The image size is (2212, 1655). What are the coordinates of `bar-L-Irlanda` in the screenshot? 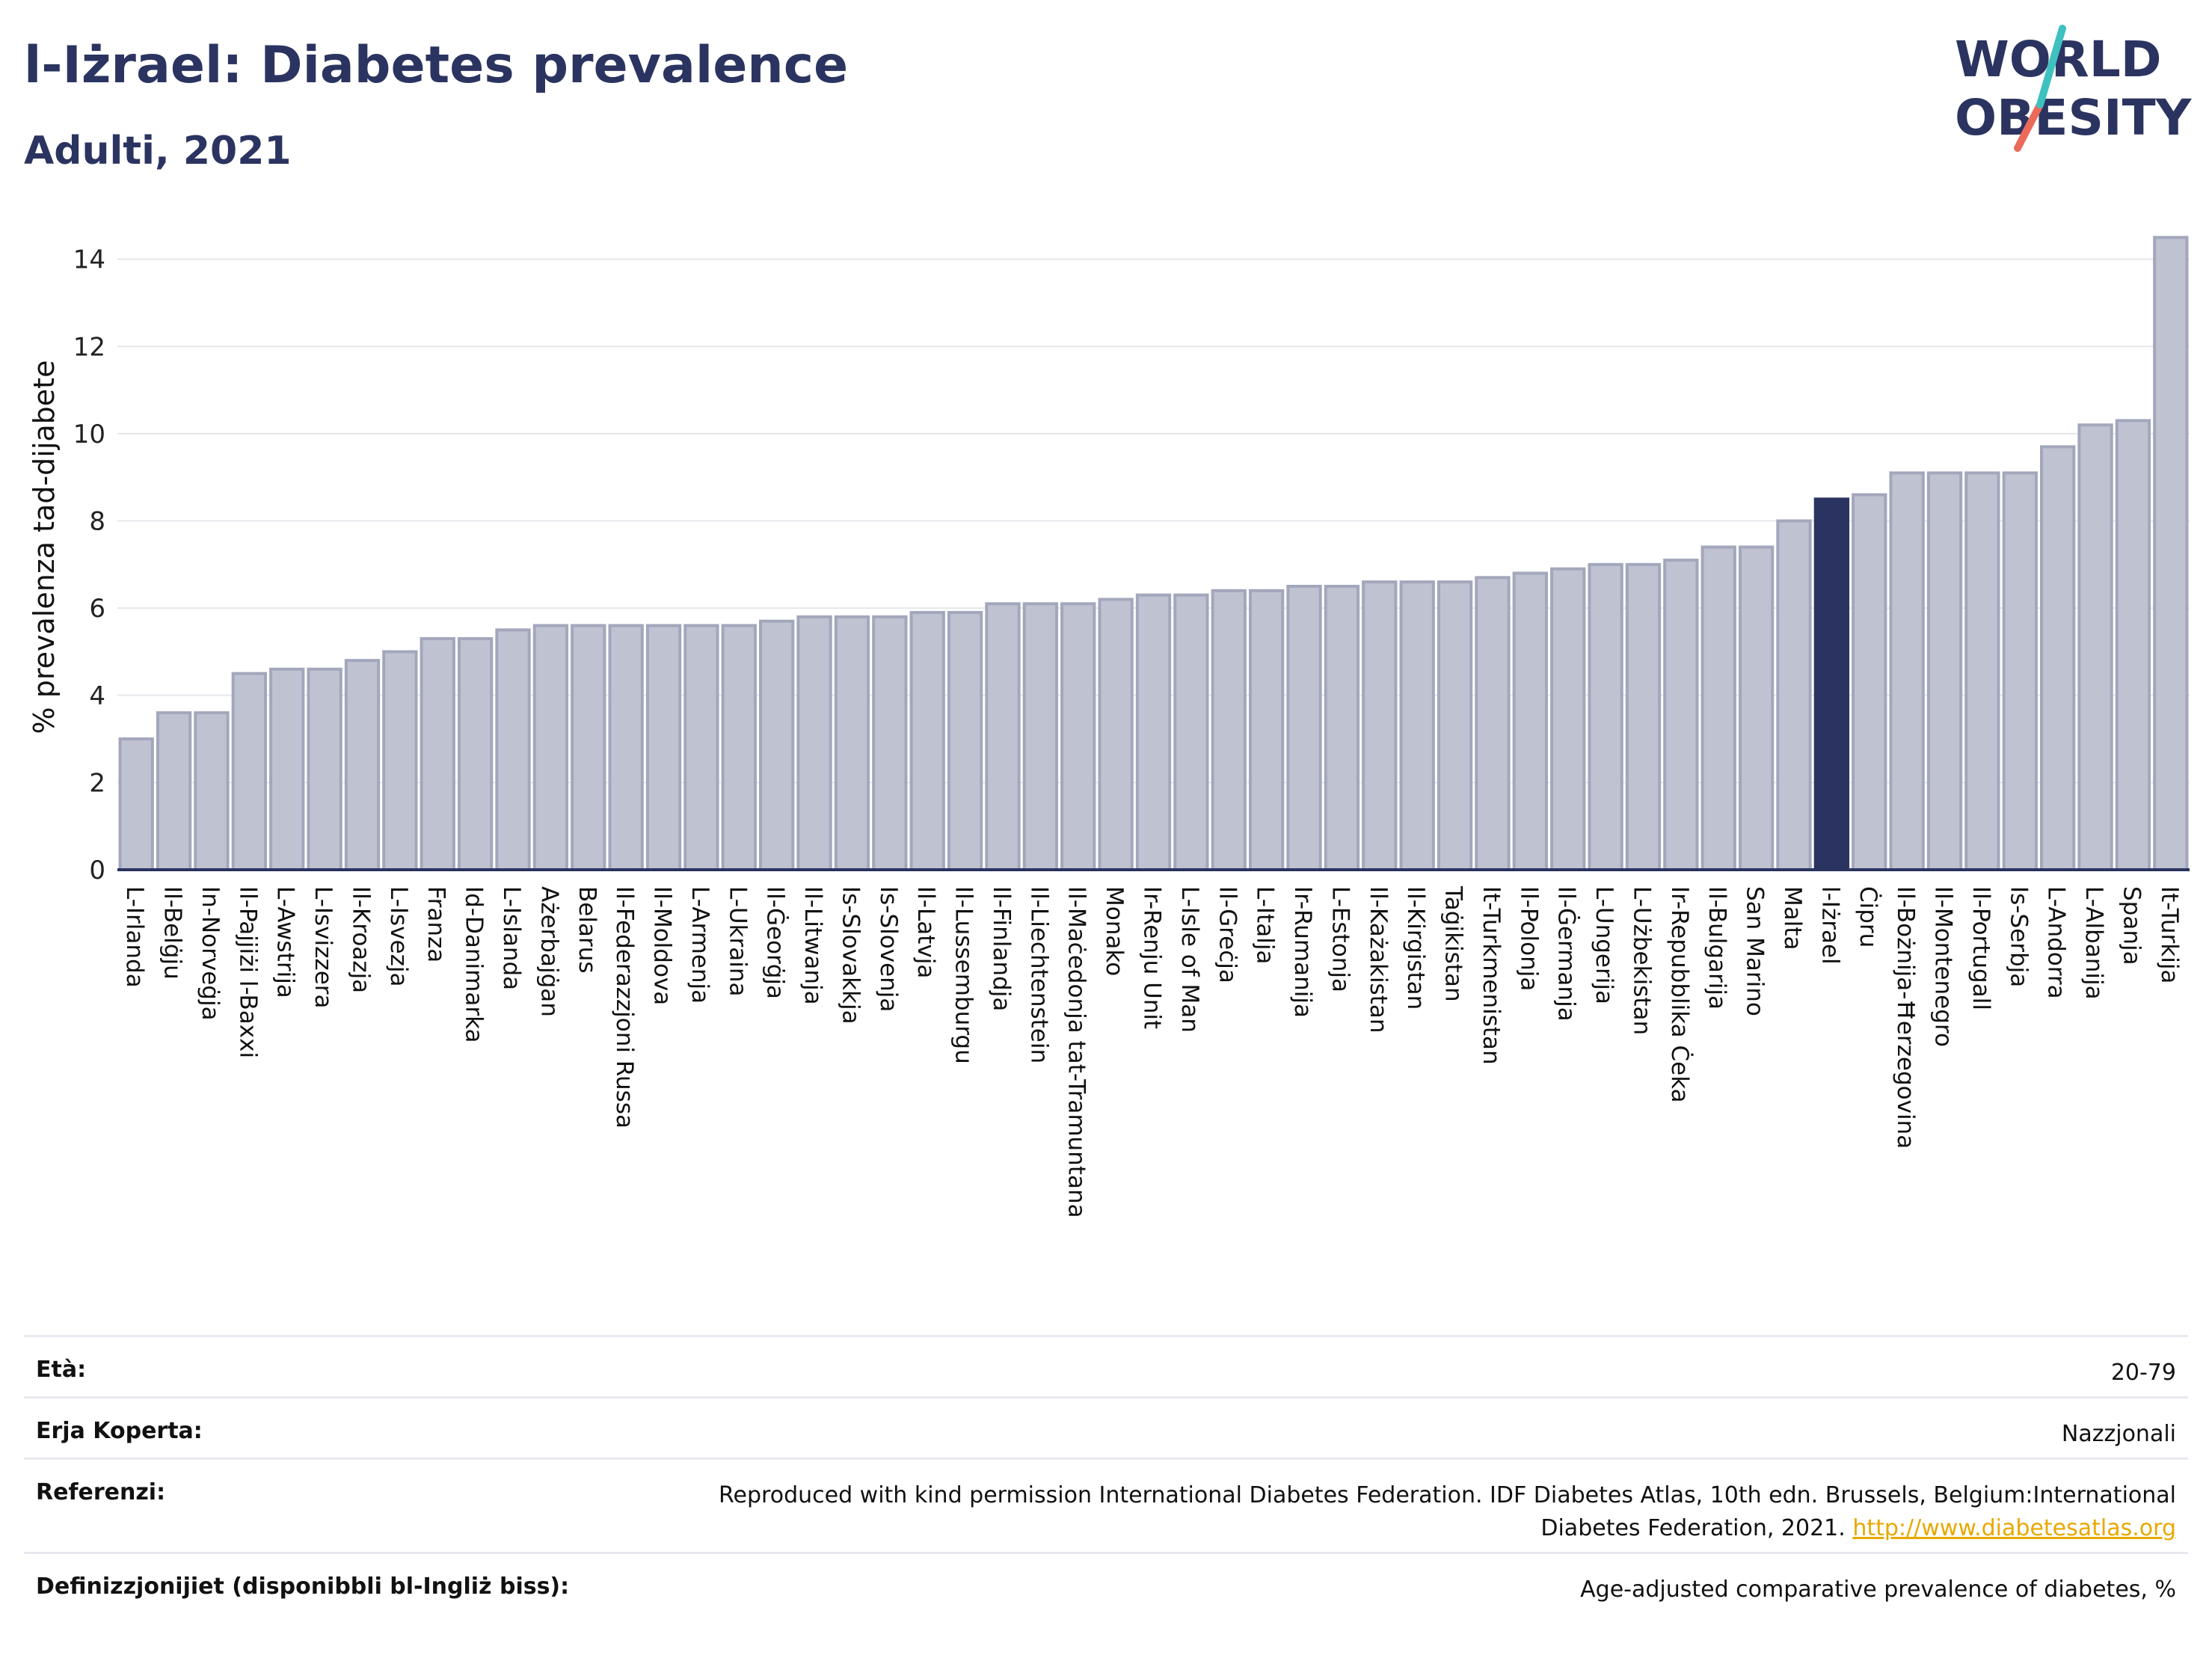 It's located at (136, 804).